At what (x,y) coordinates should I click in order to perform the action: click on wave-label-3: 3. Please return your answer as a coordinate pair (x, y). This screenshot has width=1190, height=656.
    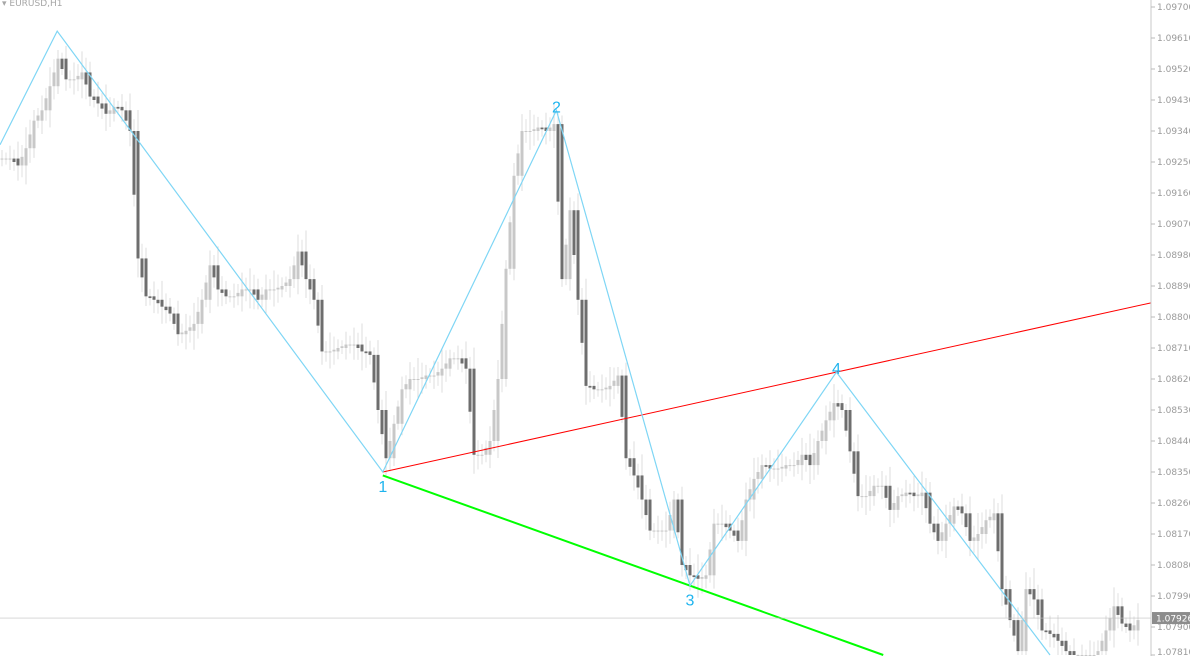
    Looking at the image, I should click on (690, 601).